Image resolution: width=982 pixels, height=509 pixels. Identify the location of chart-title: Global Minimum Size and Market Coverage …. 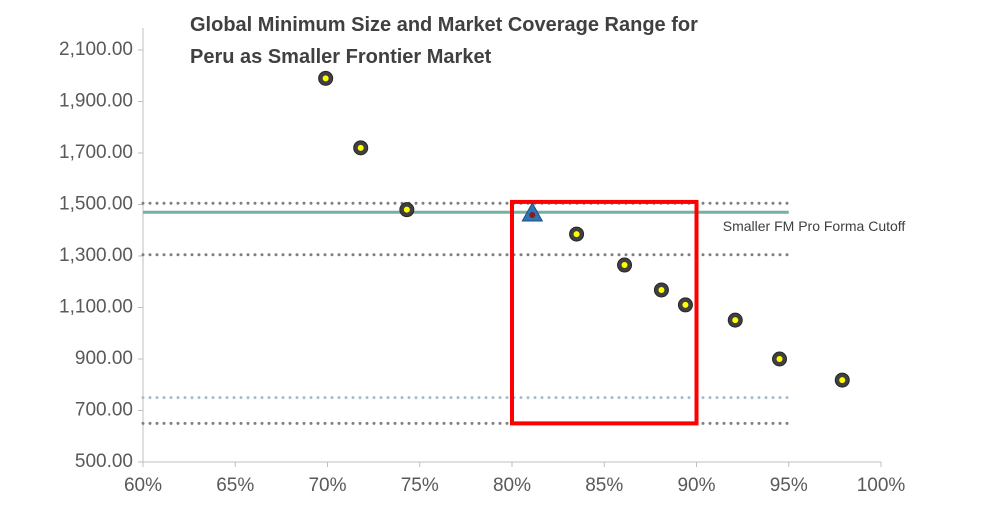
(444, 25).